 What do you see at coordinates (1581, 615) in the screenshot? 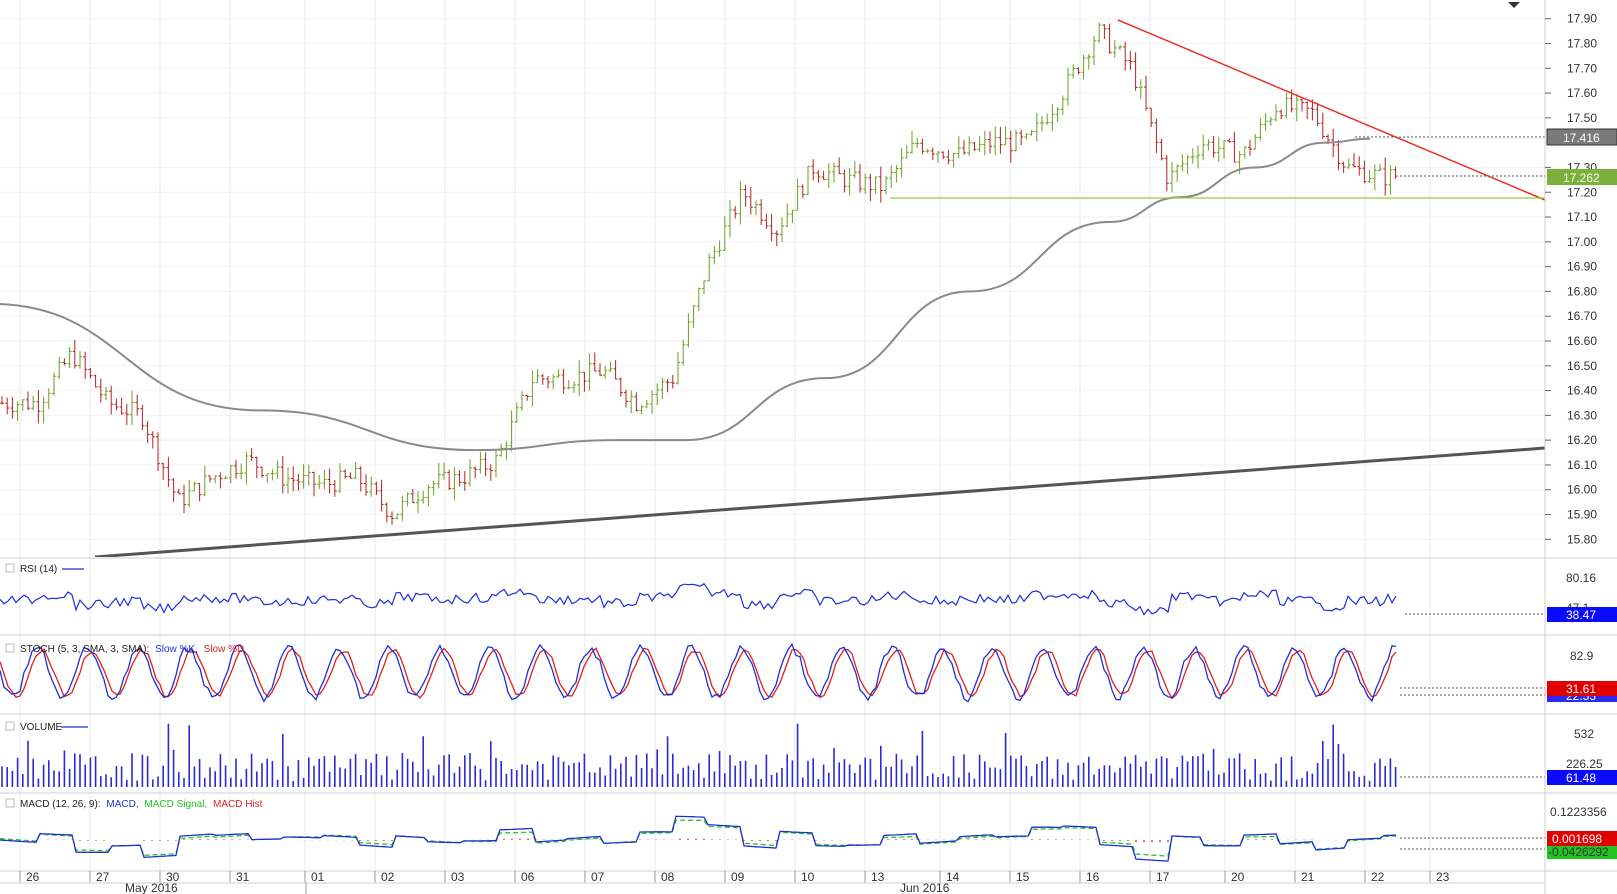
I see `rsi-value-box: 38.47` at bounding box center [1581, 615].